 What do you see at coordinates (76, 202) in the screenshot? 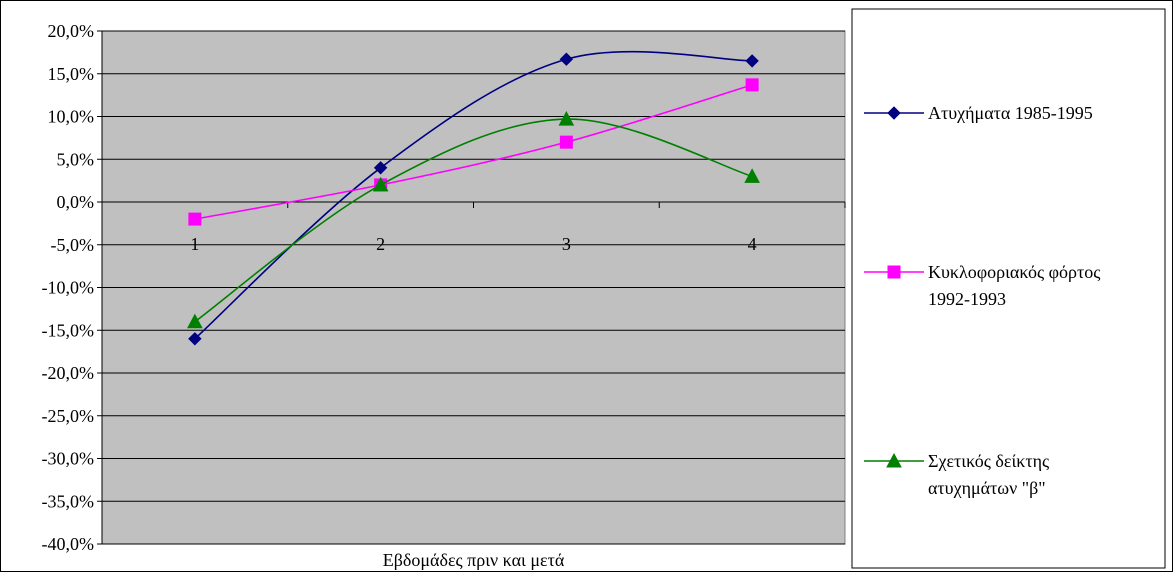
I see `y-tick-label: 0,0%` at bounding box center [76, 202].